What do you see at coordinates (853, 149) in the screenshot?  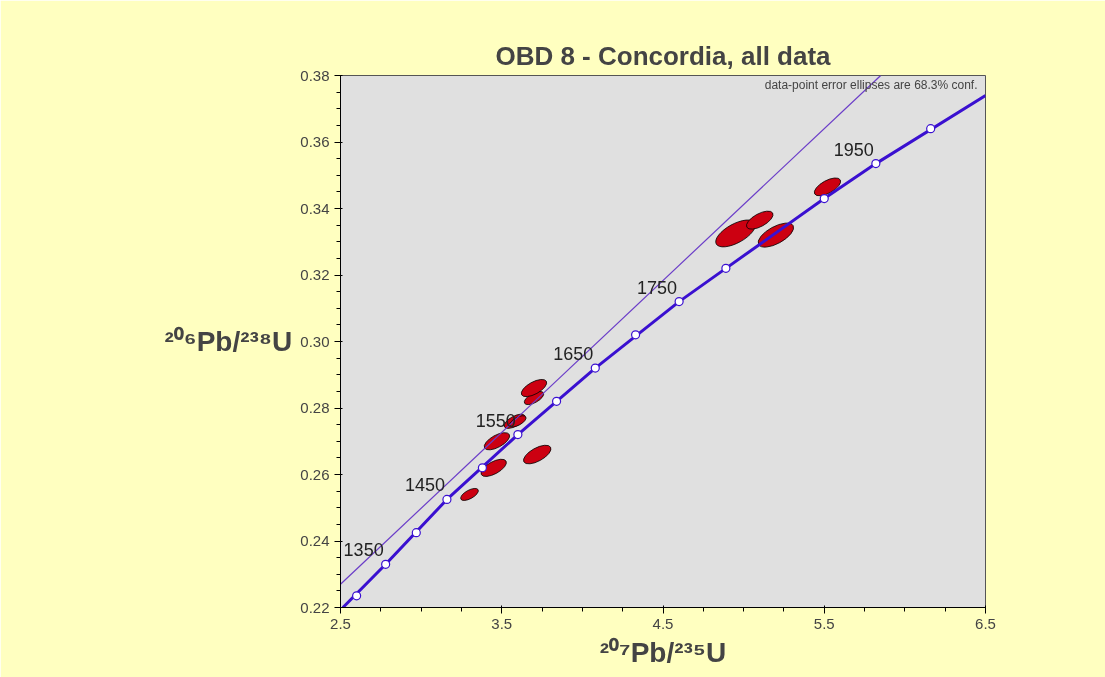 I see `annotation: 1950` at bounding box center [853, 149].